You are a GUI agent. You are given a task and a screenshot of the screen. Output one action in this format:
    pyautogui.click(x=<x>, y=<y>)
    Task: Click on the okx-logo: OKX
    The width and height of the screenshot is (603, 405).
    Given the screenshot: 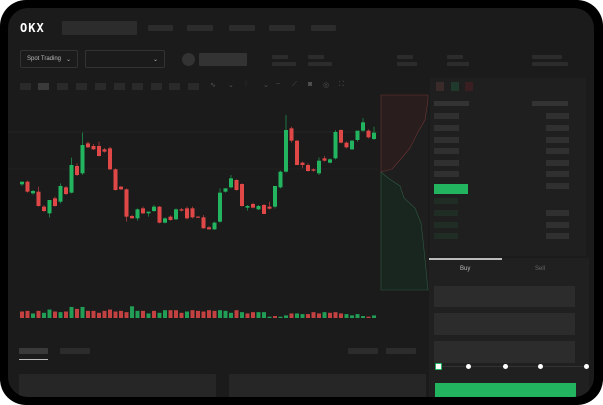 What is the action you would take?
    pyautogui.click(x=32, y=28)
    